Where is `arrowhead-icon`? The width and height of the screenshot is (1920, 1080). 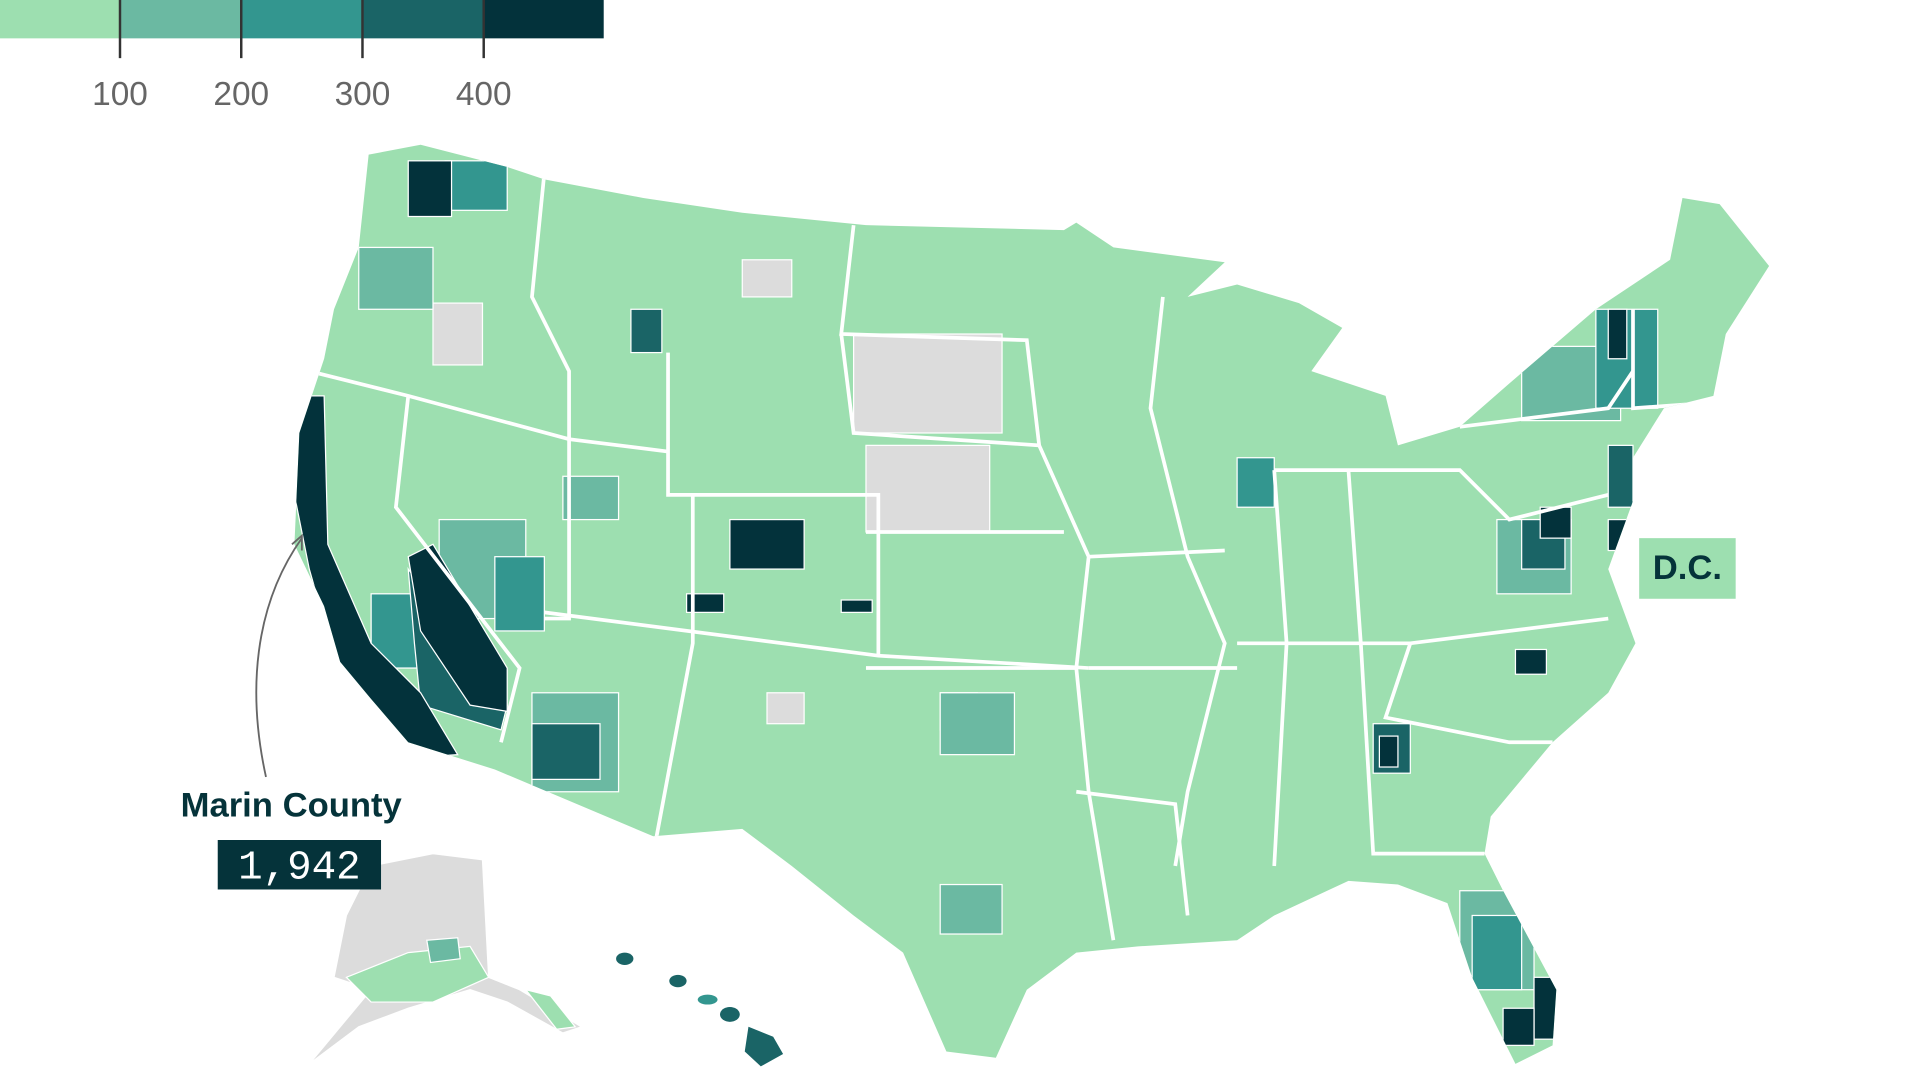
arrowhead-icon is located at coordinates (297, 542).